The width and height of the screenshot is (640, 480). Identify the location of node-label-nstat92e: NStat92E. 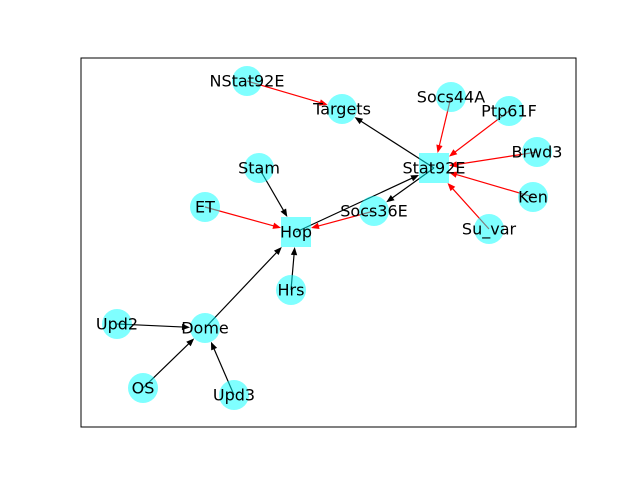
(247, 81).